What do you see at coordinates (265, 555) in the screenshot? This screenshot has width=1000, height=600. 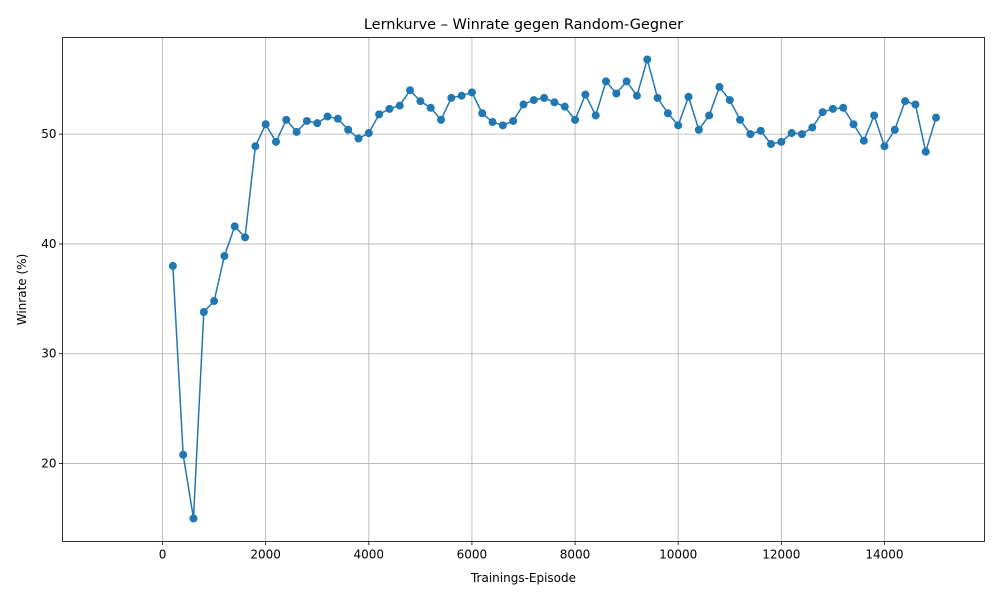 I see `x-tick-label: 2000` at bounding box center [265, 555].